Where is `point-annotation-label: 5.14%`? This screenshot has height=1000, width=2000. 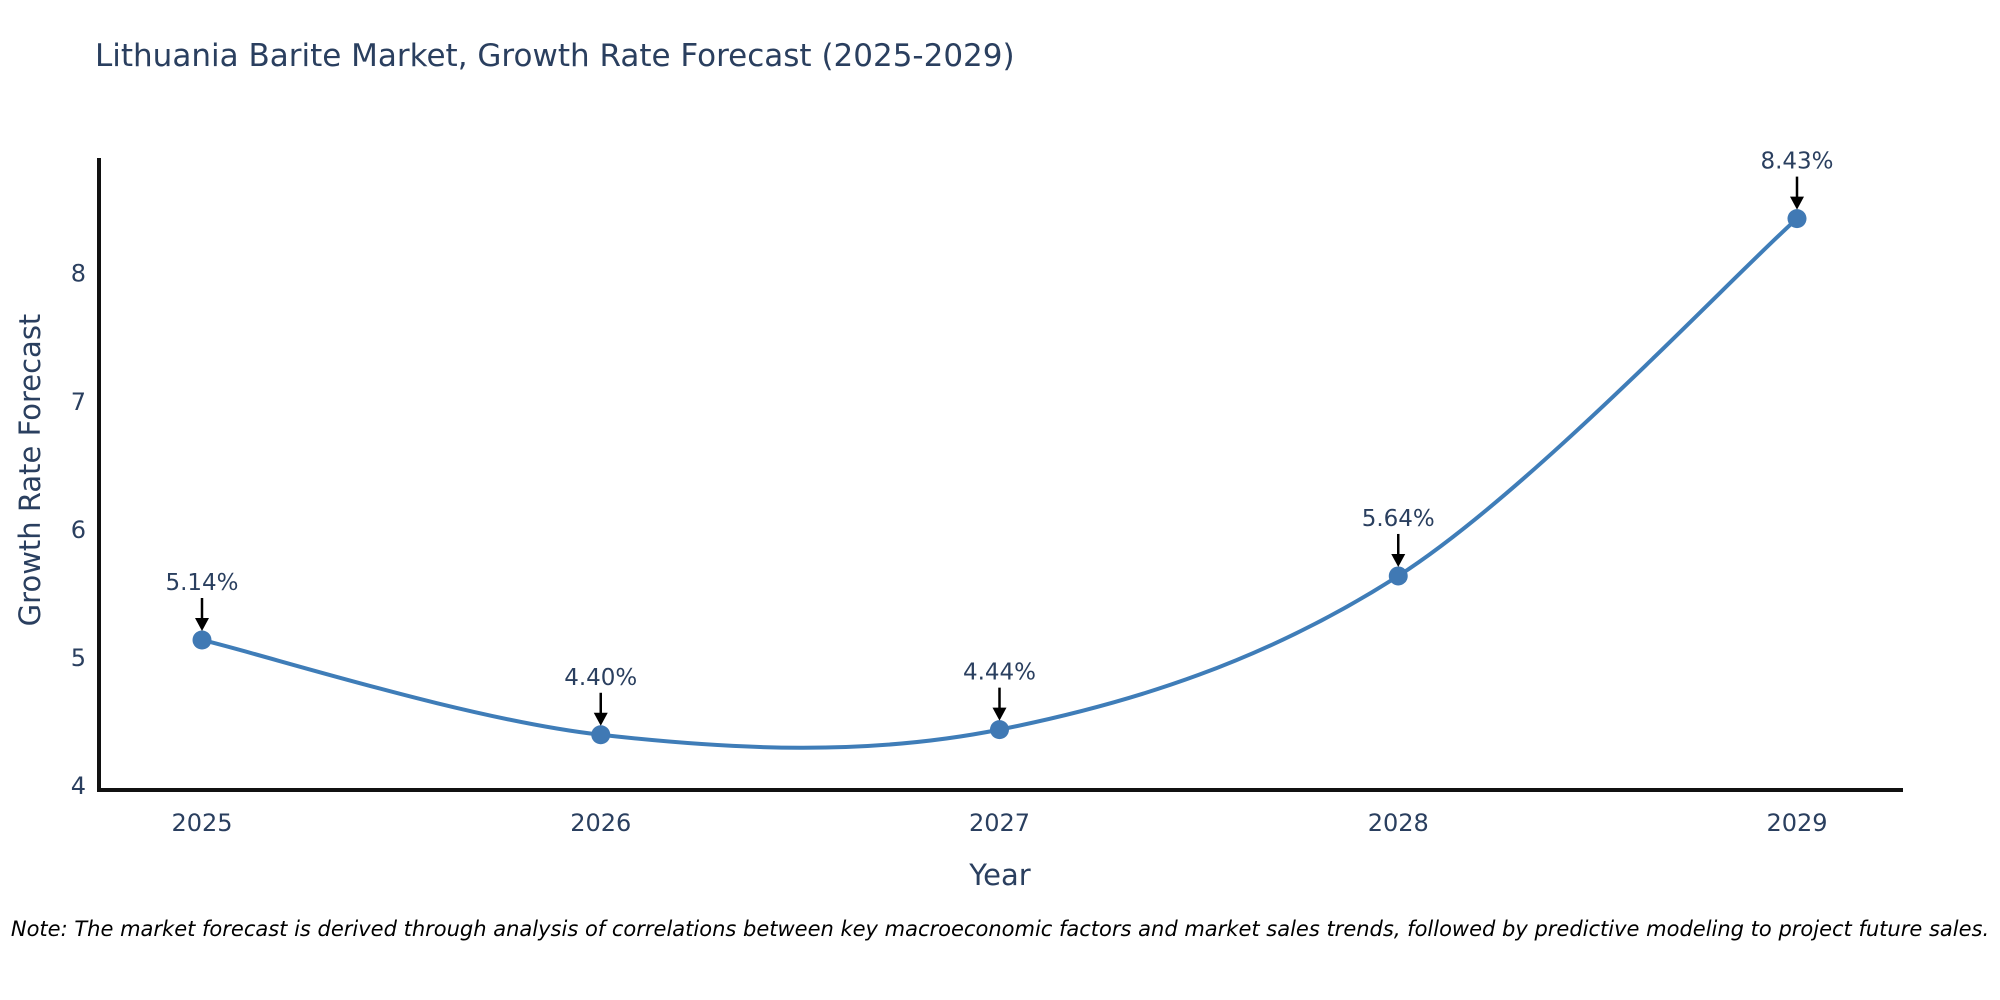
point-annotation-label: 5.14% is located at coordinates (201, 583).